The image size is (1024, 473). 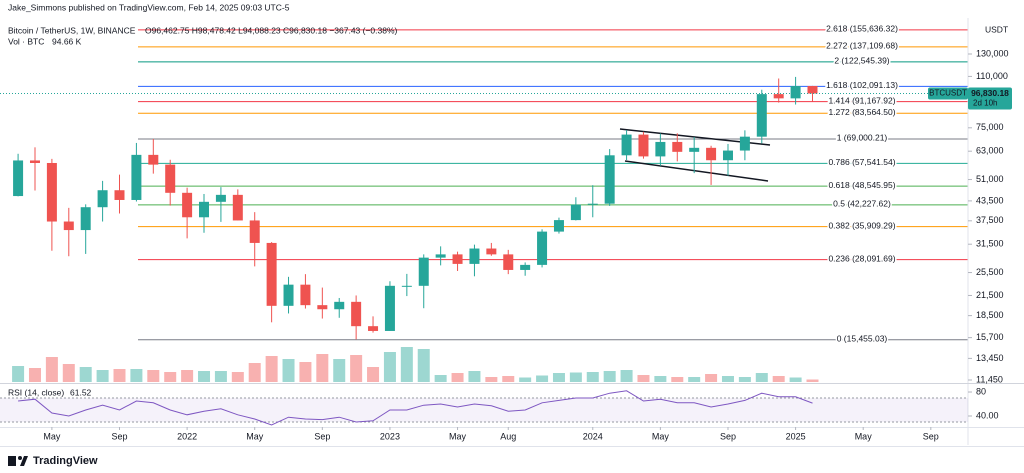 What do you see at coordinates (119, 436) in the screenshot?
I see `x-tick-label: Sep` at bounding box center [119, 436].